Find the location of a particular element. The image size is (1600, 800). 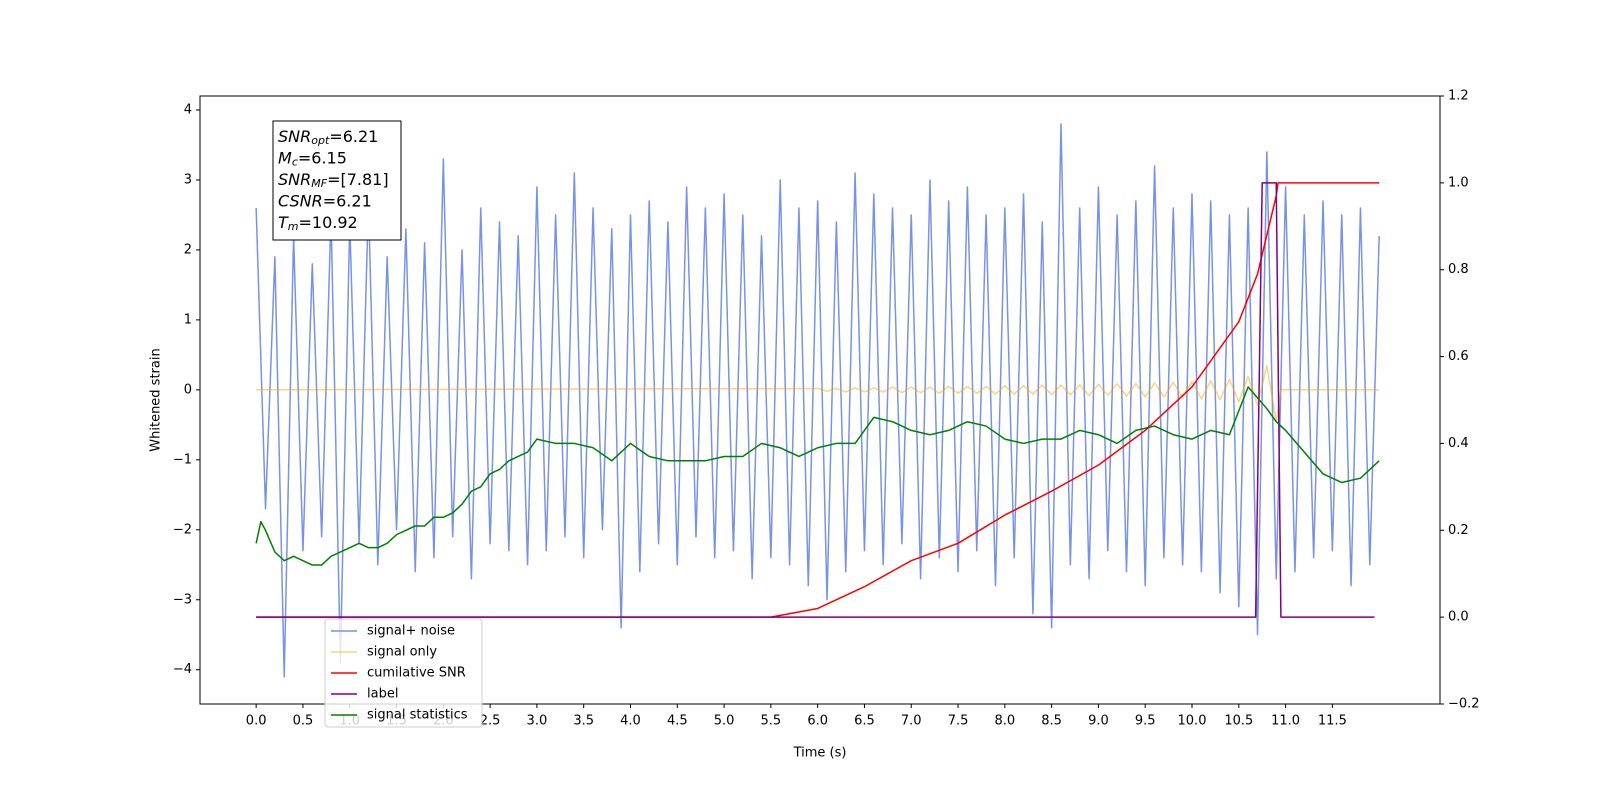

x-tick-label: 4.5 is located at coordinates (677, 721).